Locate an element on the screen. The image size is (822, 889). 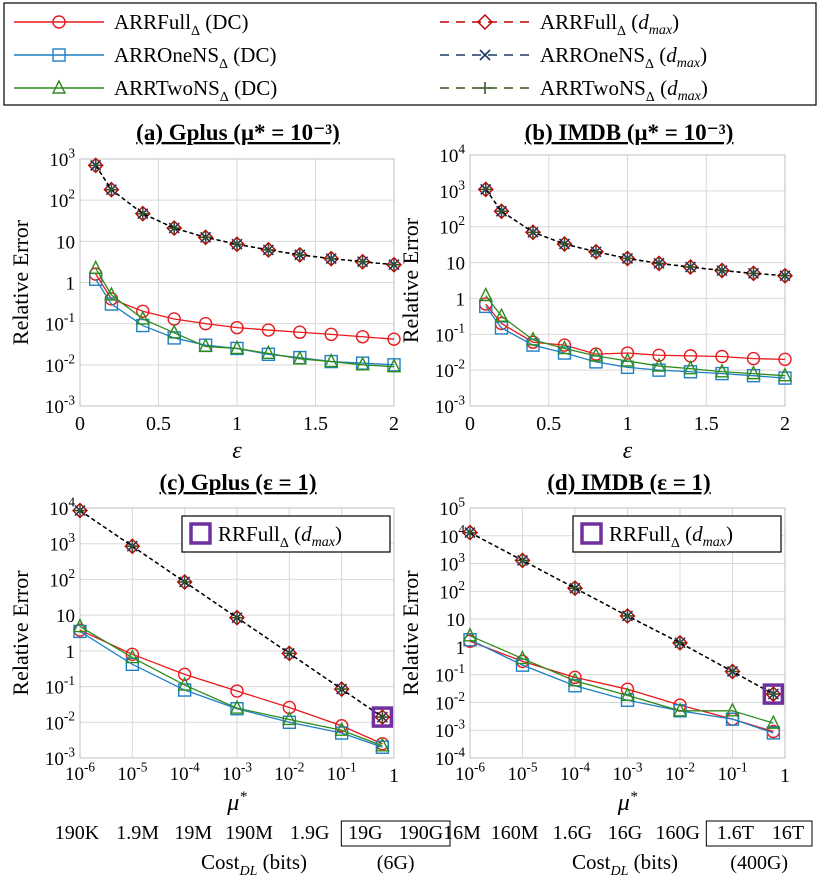
cost-note: (6G) is located at coordinates (396, 863).